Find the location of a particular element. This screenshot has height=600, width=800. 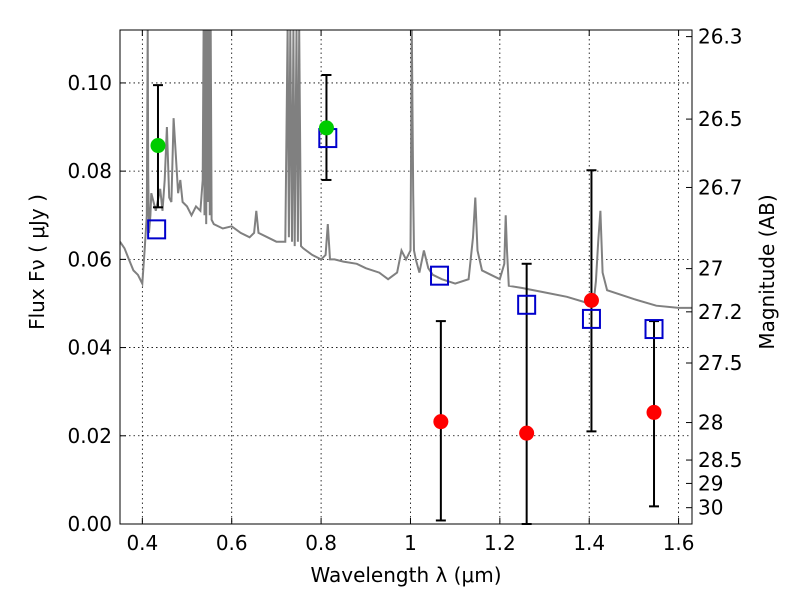

right-tick-label: 26.5 is located at coordinates (720, 119).